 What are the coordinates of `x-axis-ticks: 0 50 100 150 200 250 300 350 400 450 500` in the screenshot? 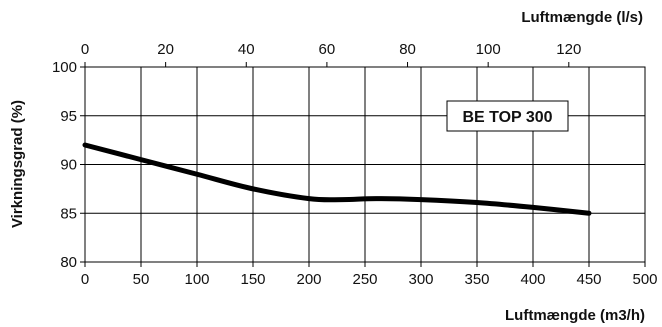 It's located at (369, 275).